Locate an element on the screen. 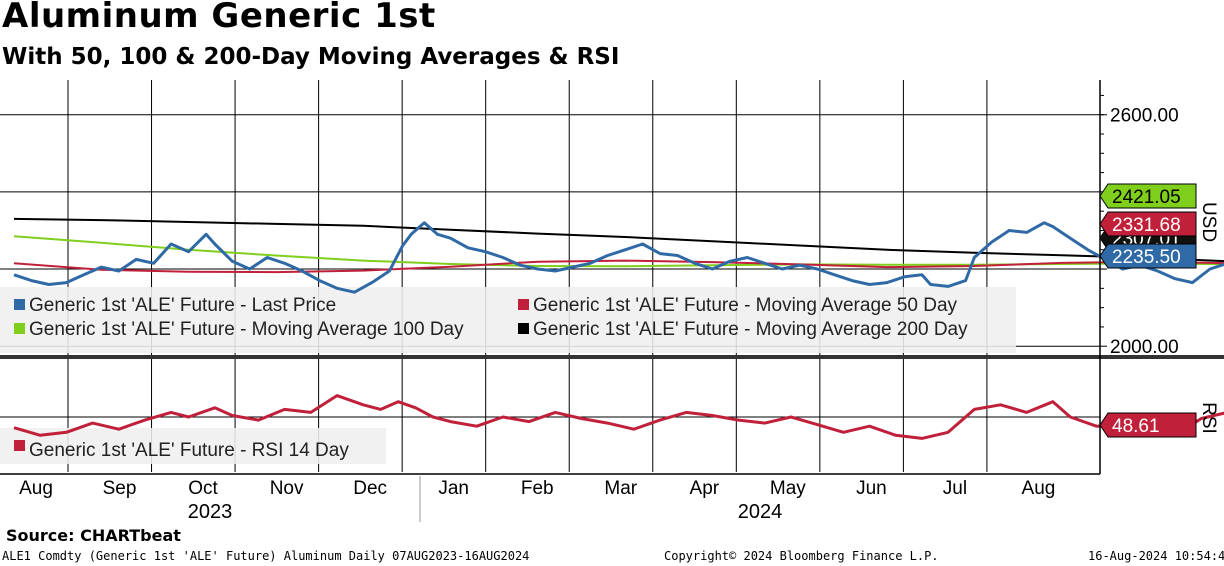  y-tick-label: 2600.00 is located at coordinates (1144, 116).